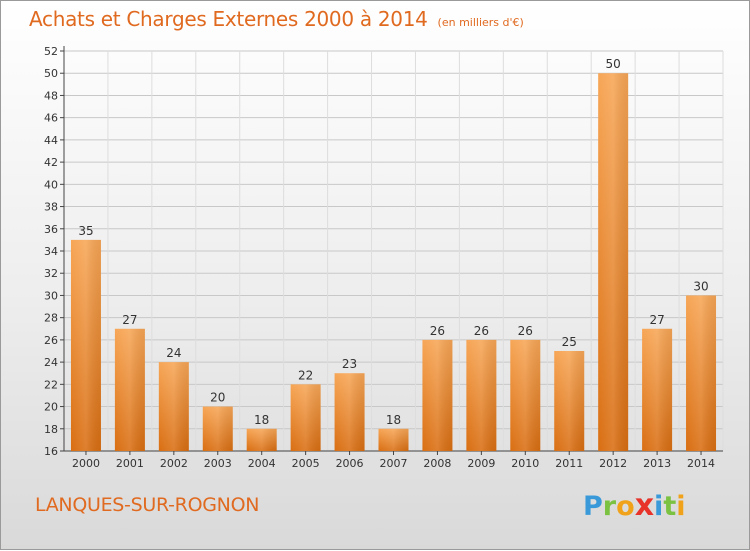  What do you see at coordinates (51, 295) in the screenshot?
I see `y-tick-label: 30` at bounding box center [51, 295].